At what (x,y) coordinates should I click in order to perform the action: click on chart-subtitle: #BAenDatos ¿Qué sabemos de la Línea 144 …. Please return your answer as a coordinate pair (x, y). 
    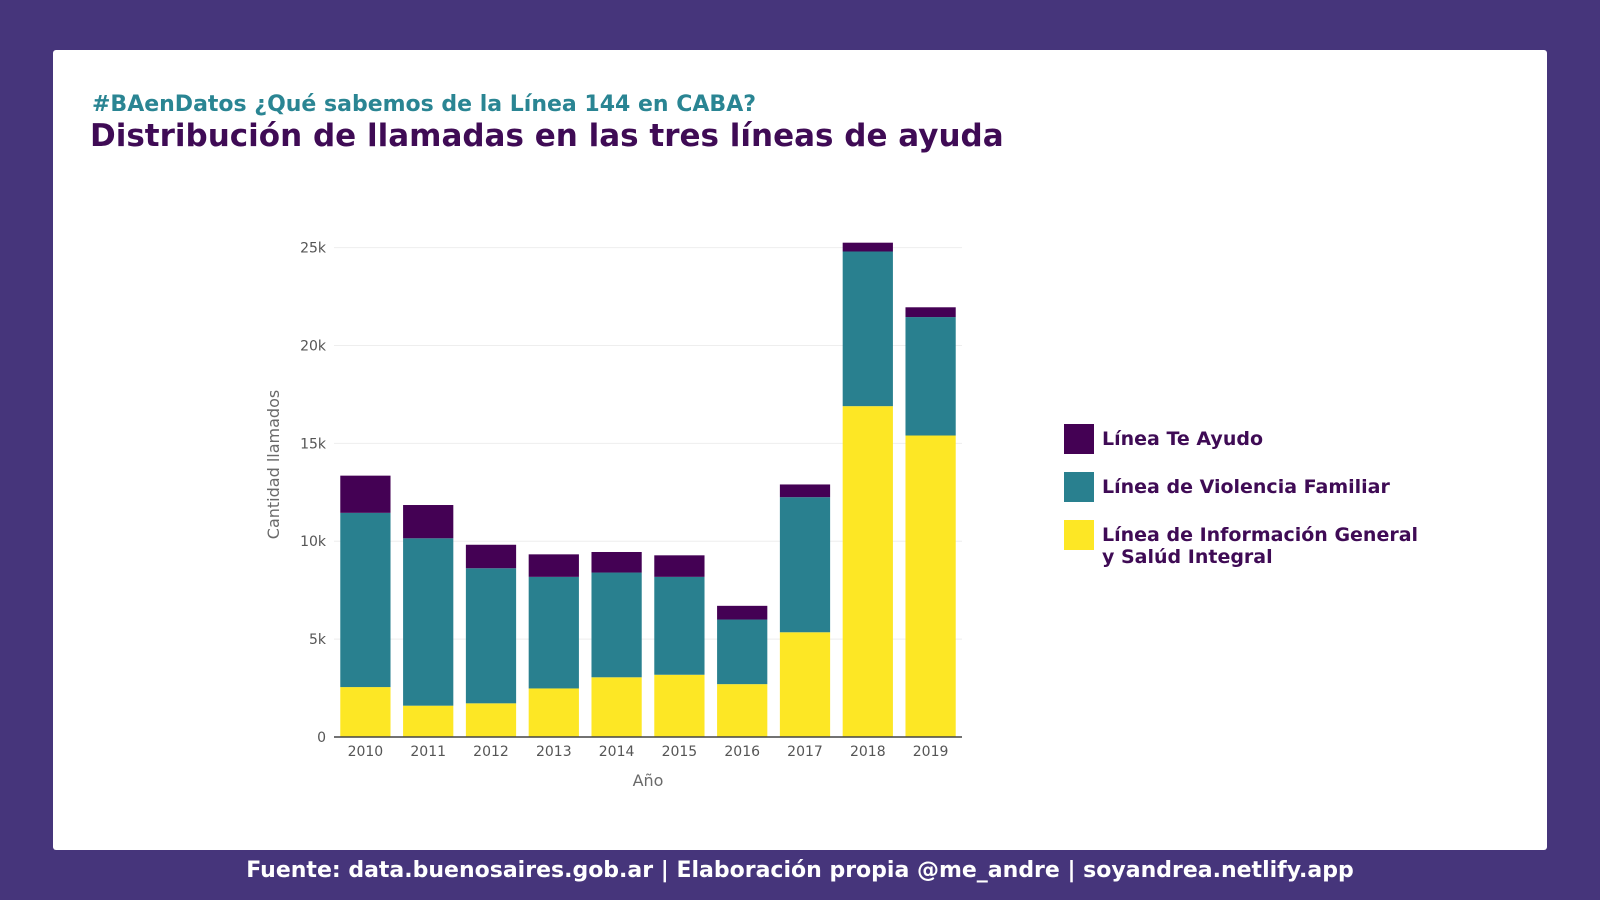
    Looking at the image, I should click on (424, 104).